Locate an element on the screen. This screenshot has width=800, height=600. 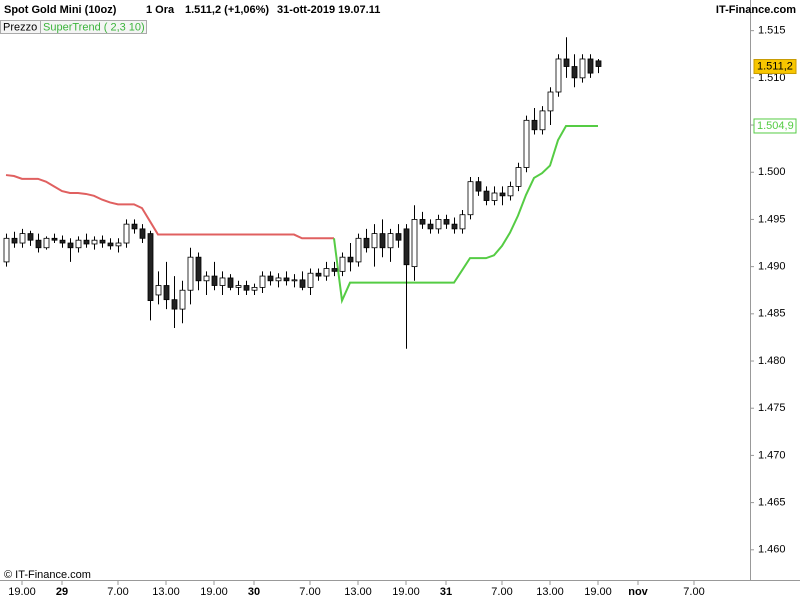
y-tick-label: 1.510 is located at coordinates (772, 78).